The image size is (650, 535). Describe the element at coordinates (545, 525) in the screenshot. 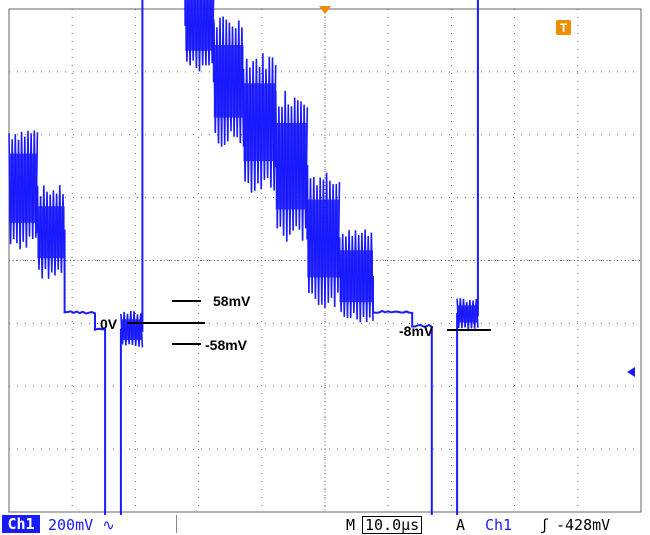

I see `rising-edge-icon: ʃ` at that location.